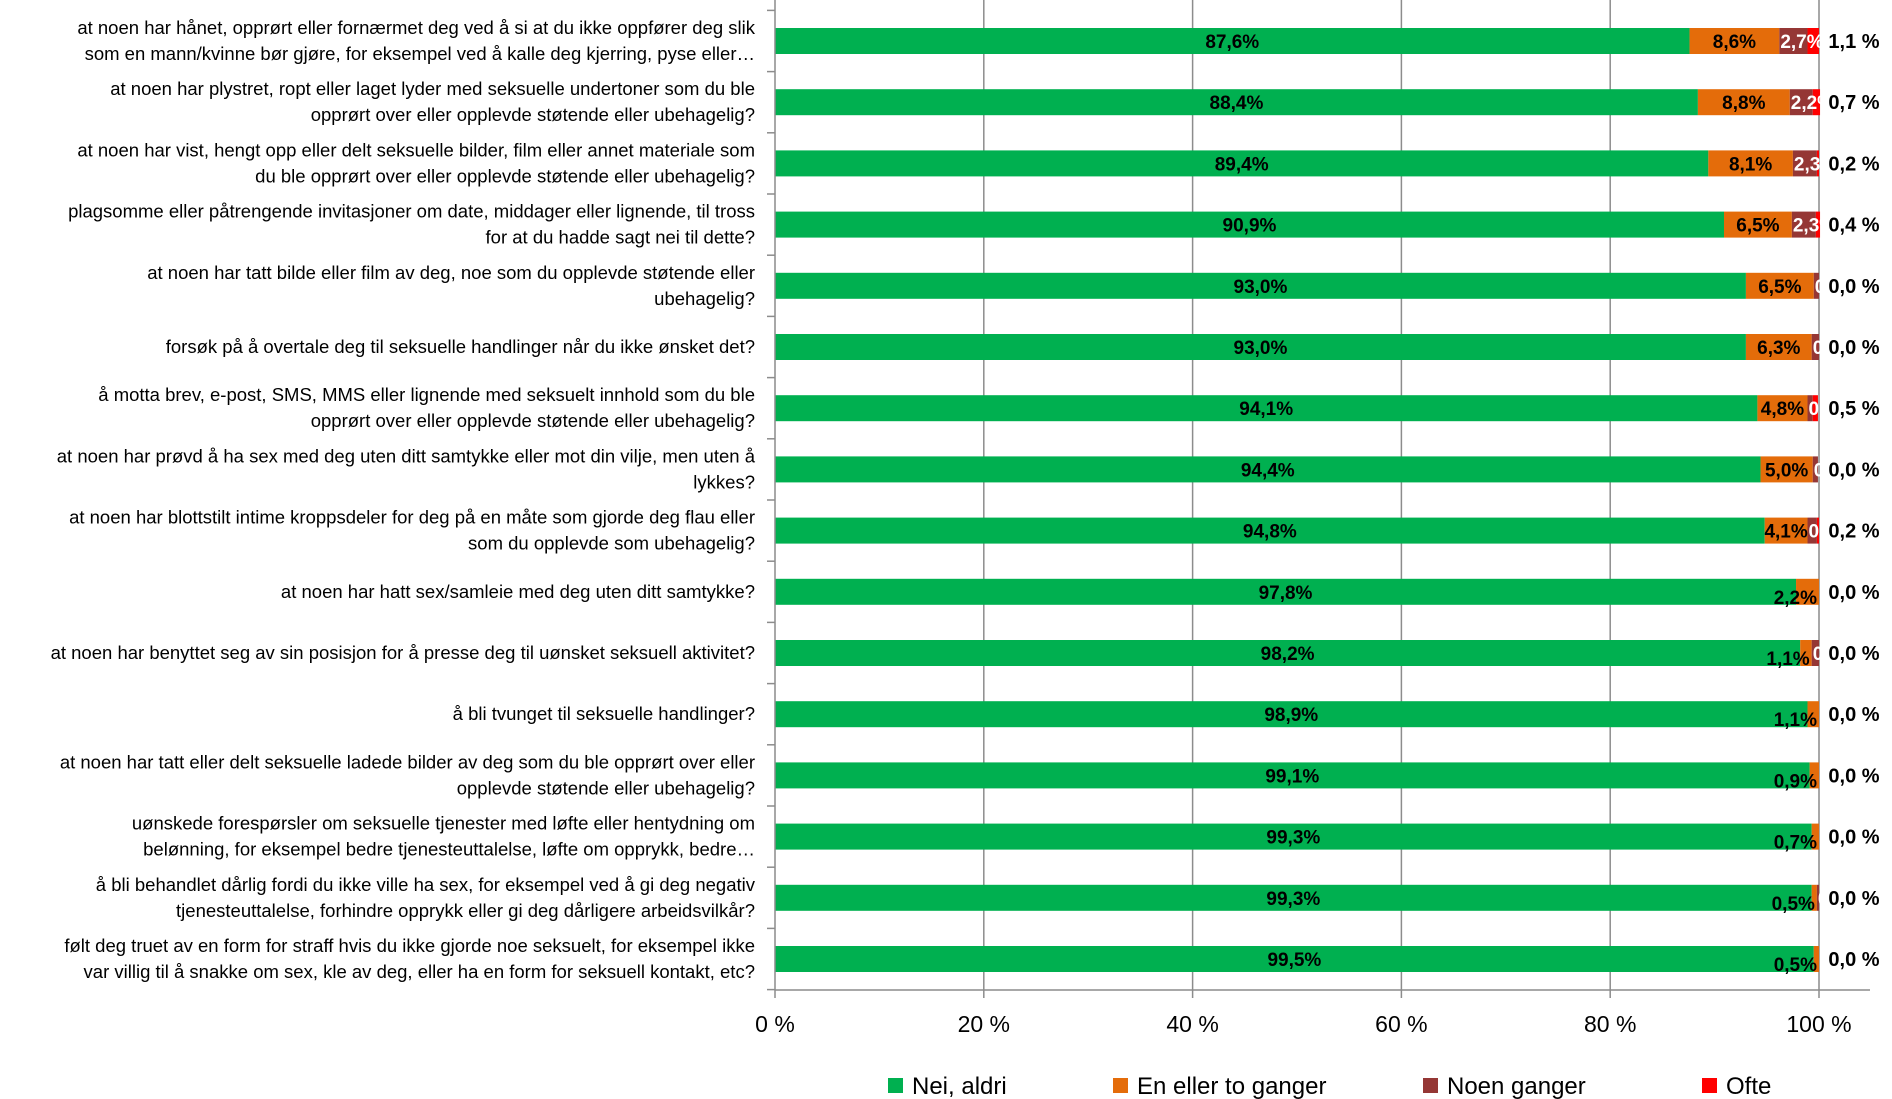 This screenshot has height=1099, width=1892. What do you see at coordinates (1795, 781) in the screenshot?
I see `data-label: 0,9%` at bounding box center [1795, 781].